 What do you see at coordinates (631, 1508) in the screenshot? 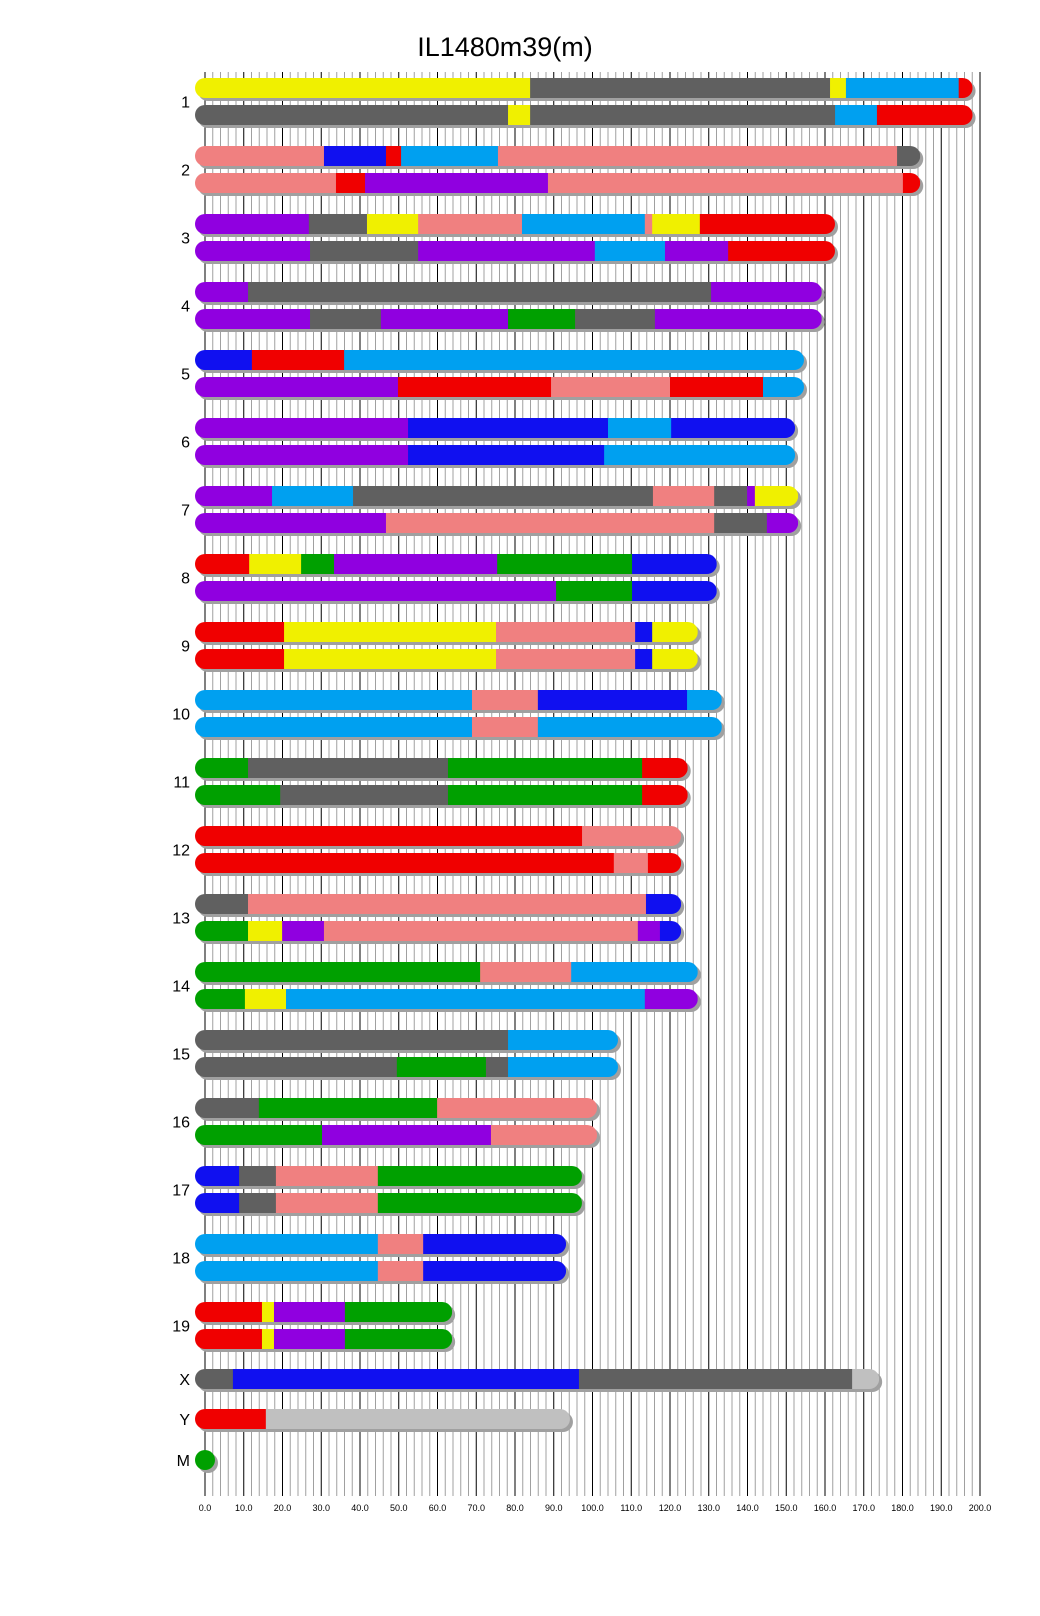
I see `x-tick-label: 110.0` at bounding box center [631, 1508].